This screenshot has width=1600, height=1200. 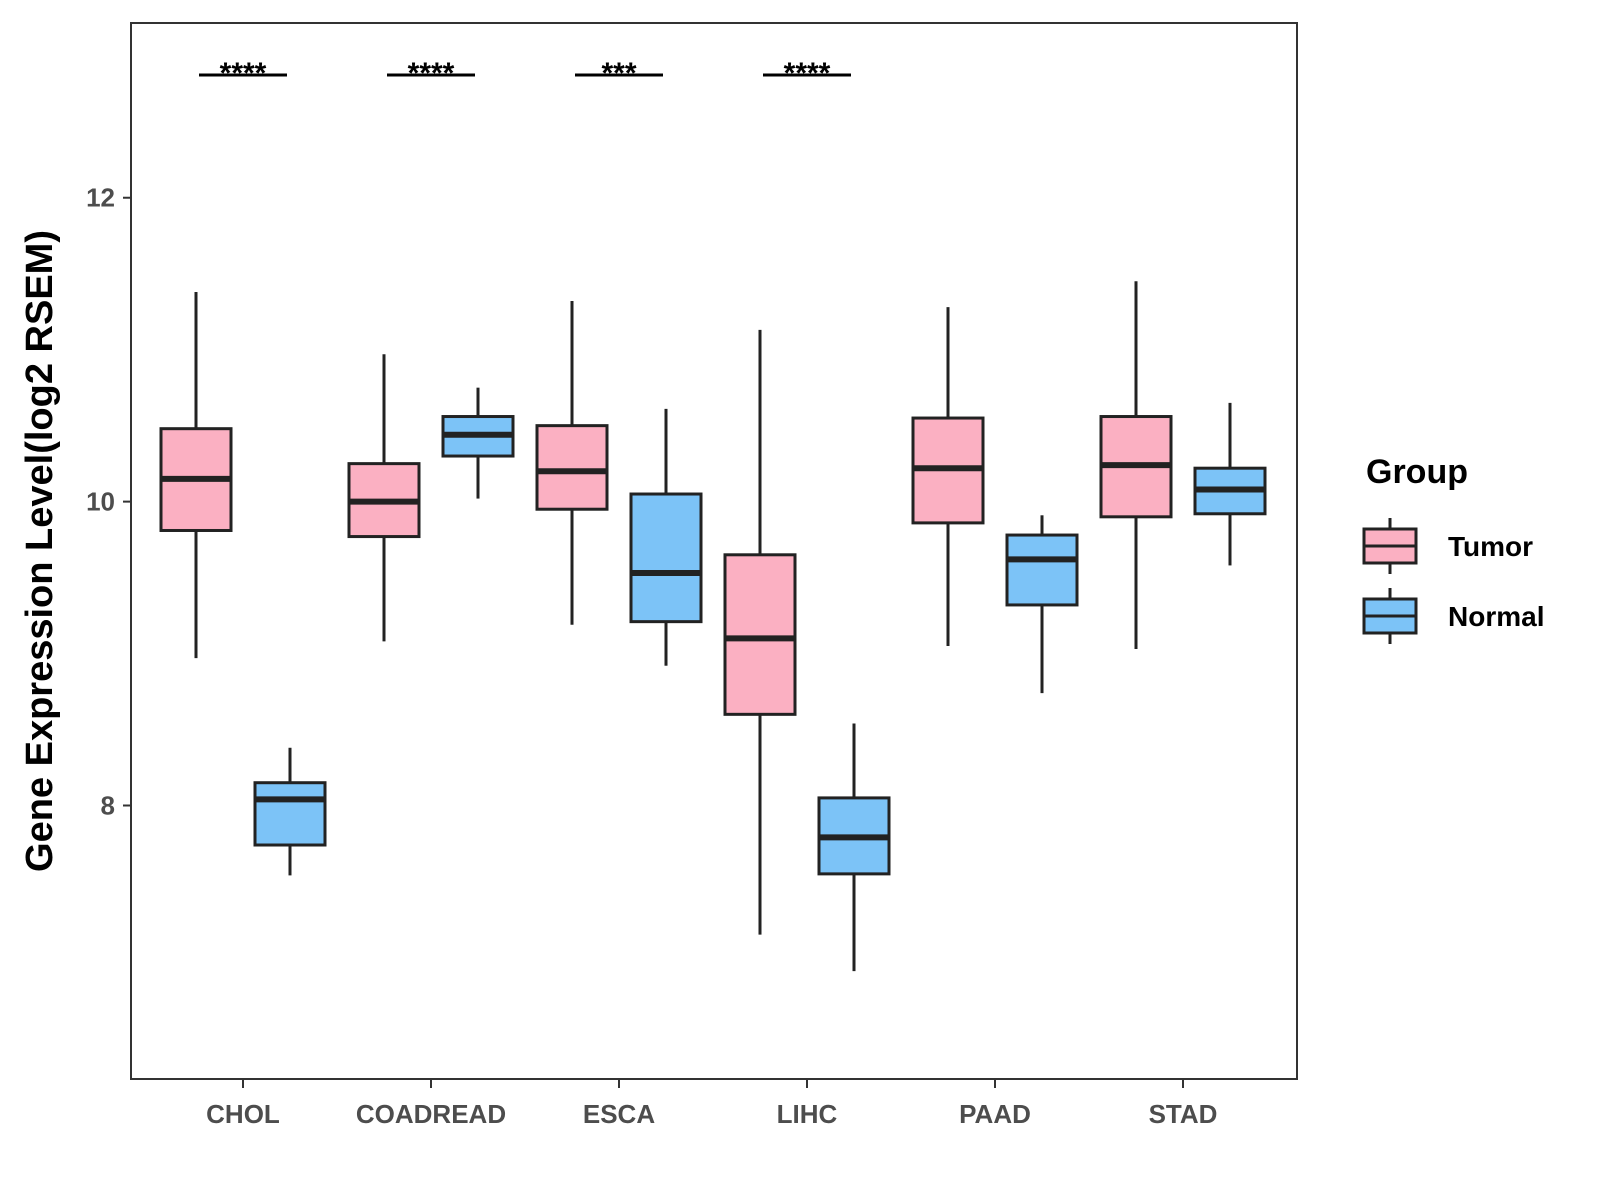 I want to click on y-tick-label: 8, so click(x=108, y=806).